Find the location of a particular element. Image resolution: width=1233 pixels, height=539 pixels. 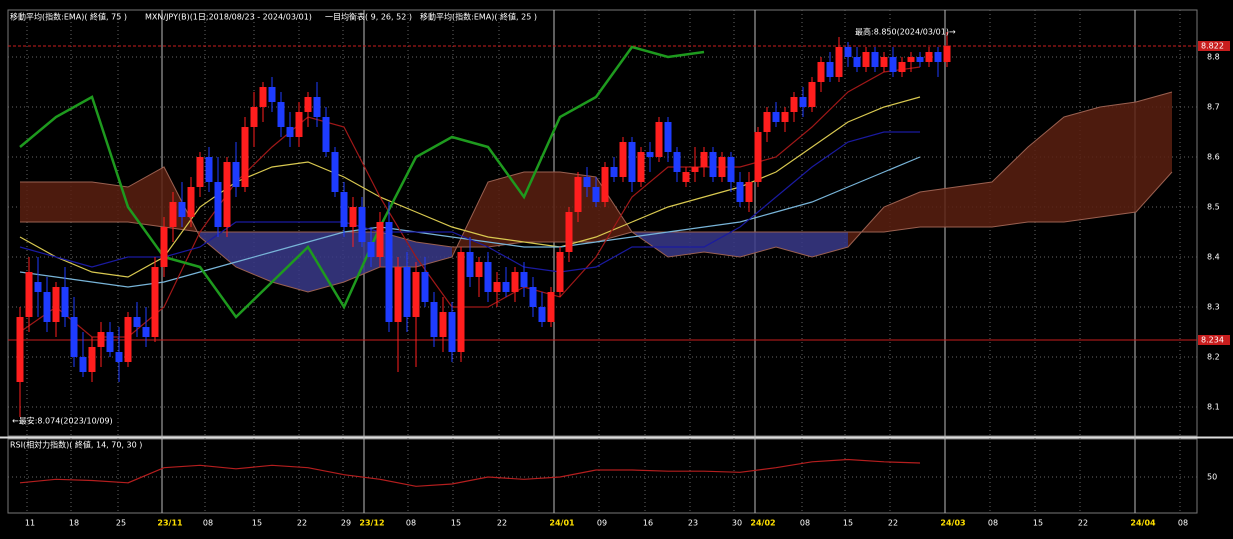

rsi-panel is located at coordinates (602, 476).